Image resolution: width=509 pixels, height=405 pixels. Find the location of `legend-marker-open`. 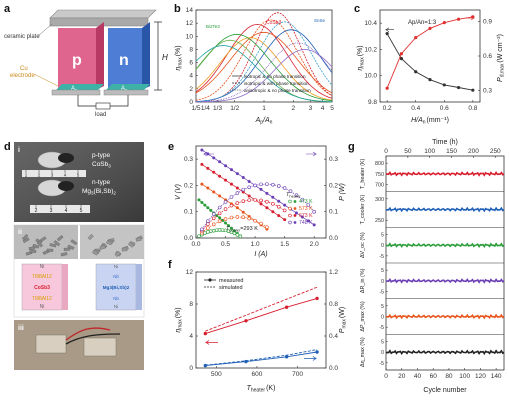

legend-marker-open is located at coordinates (290, 208).